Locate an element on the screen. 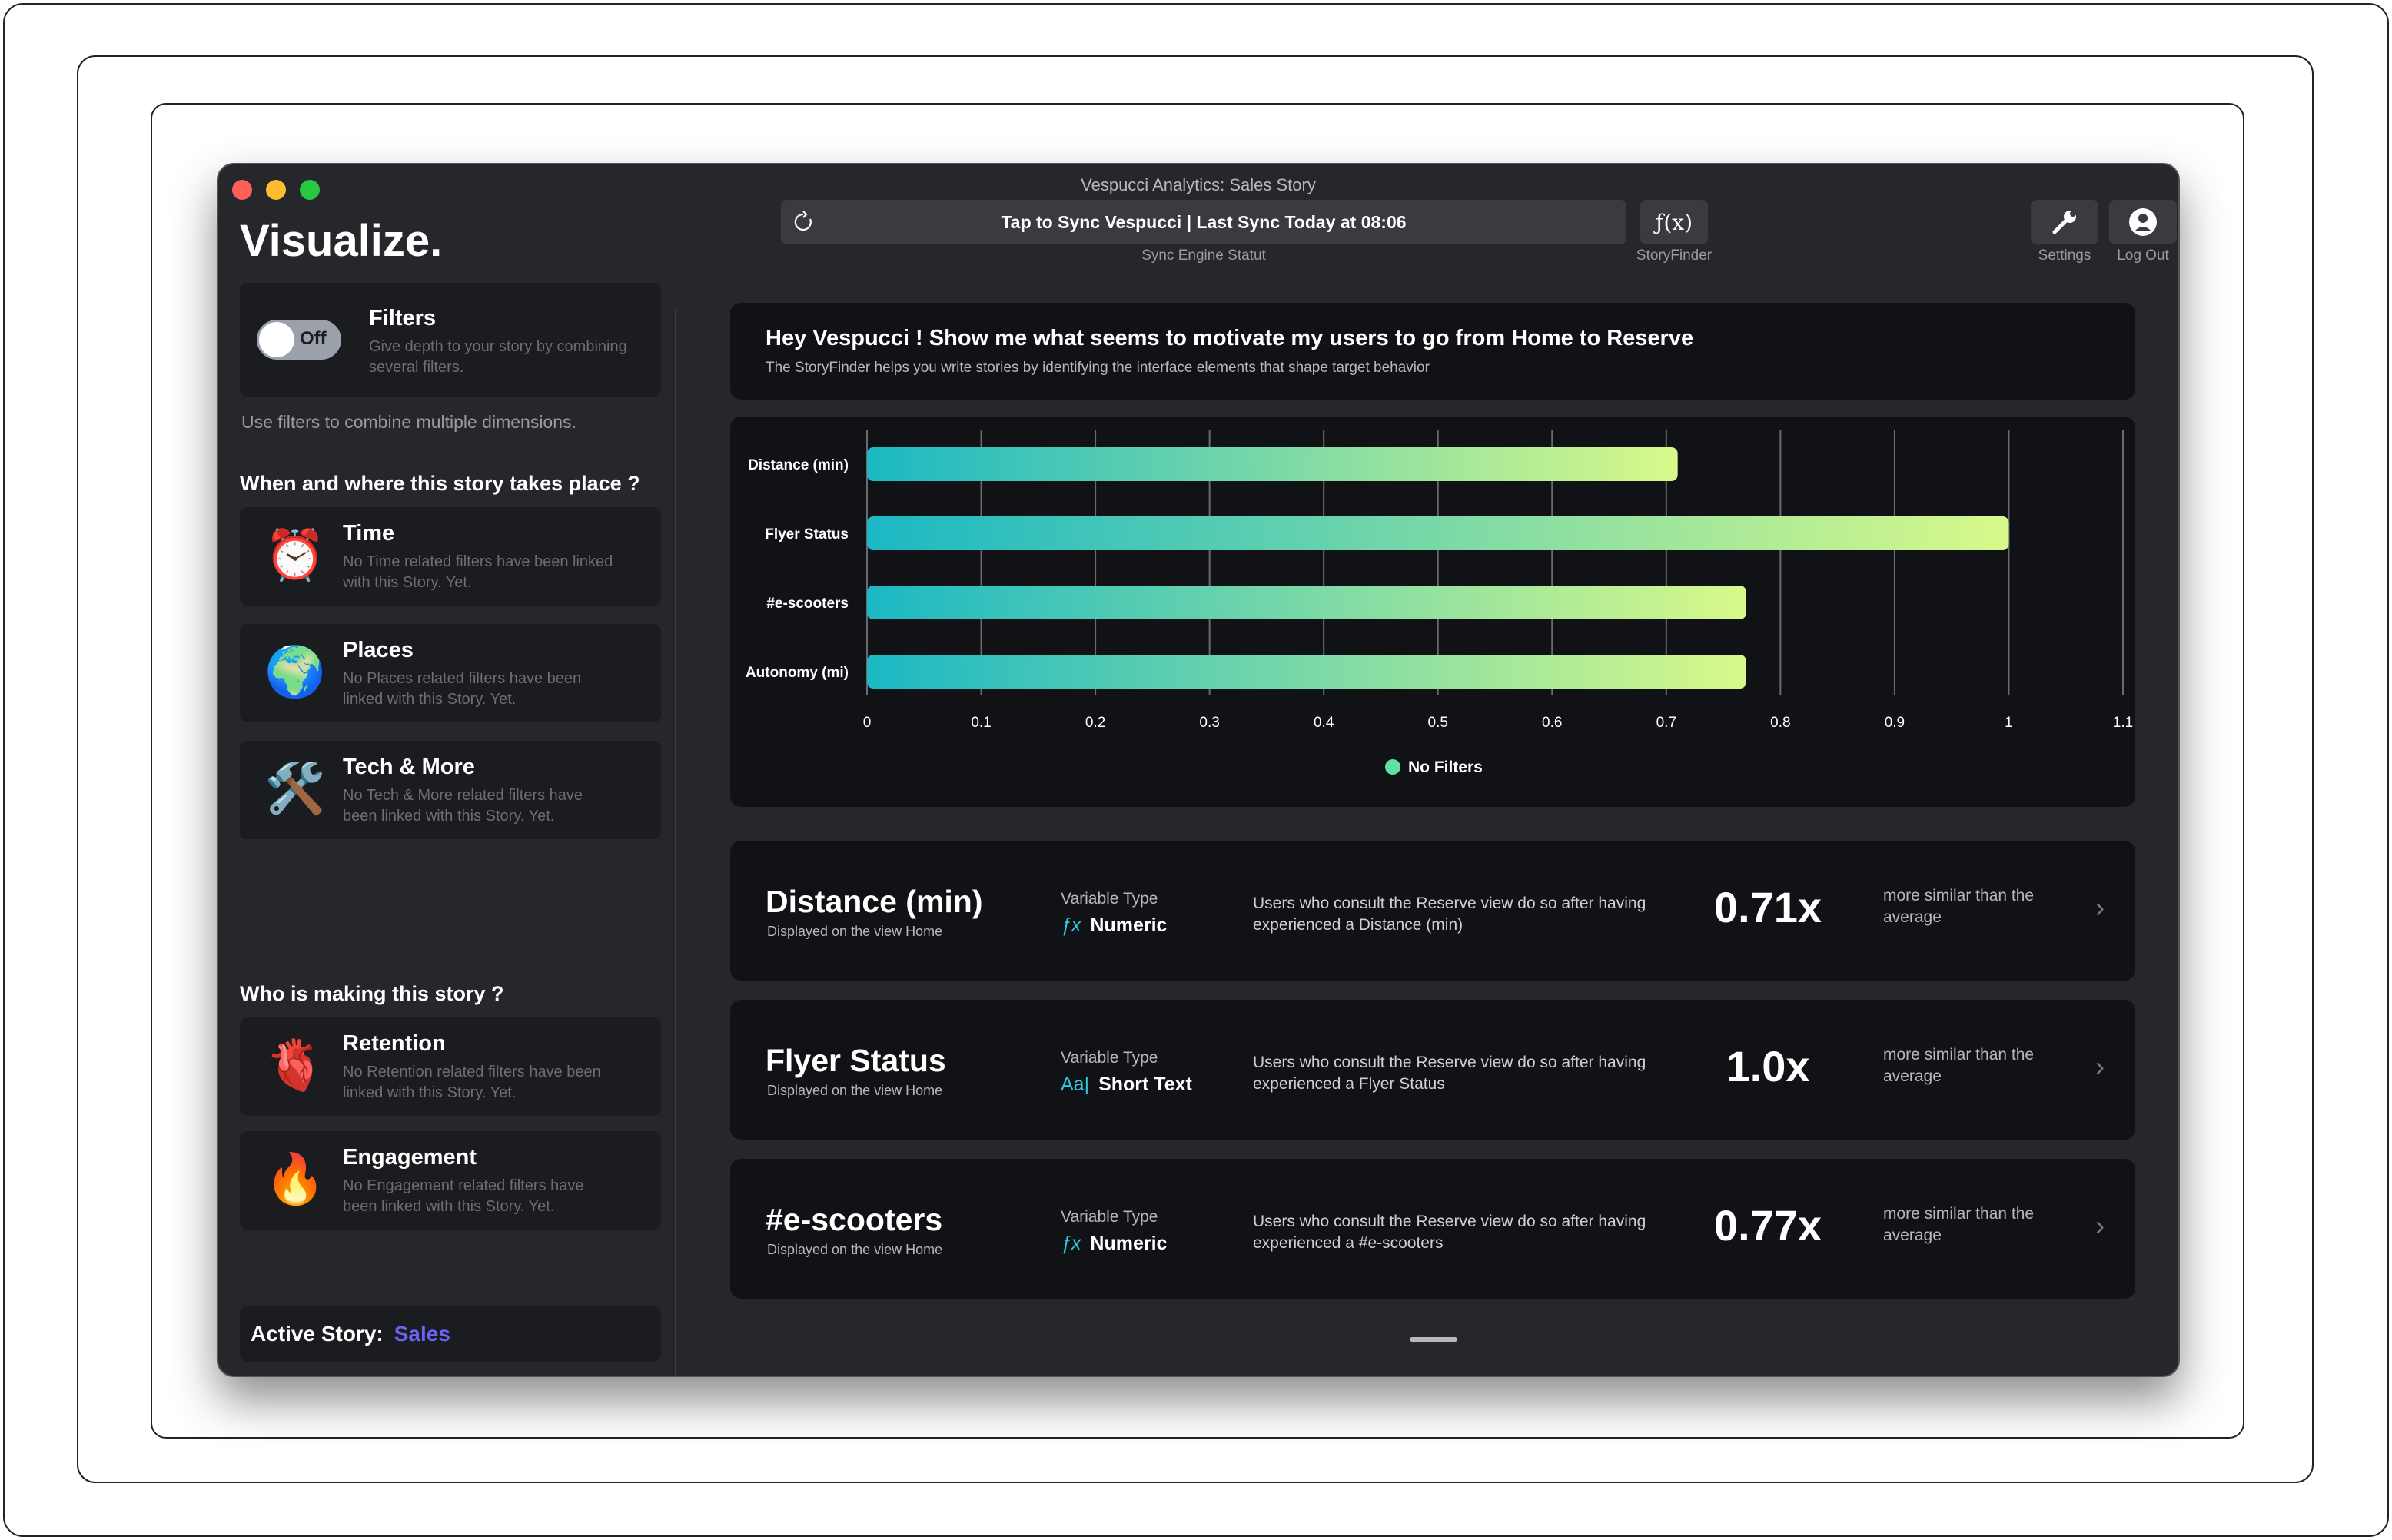 Image resolution: width=2392 pixels, height=1540 pixels. wrench-icon is located at coordinates (2064, 223).